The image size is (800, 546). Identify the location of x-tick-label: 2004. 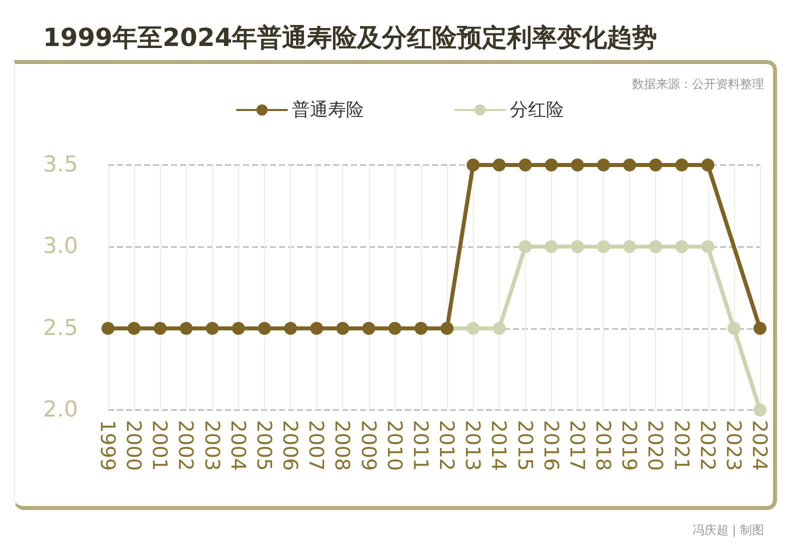
(238, 445).